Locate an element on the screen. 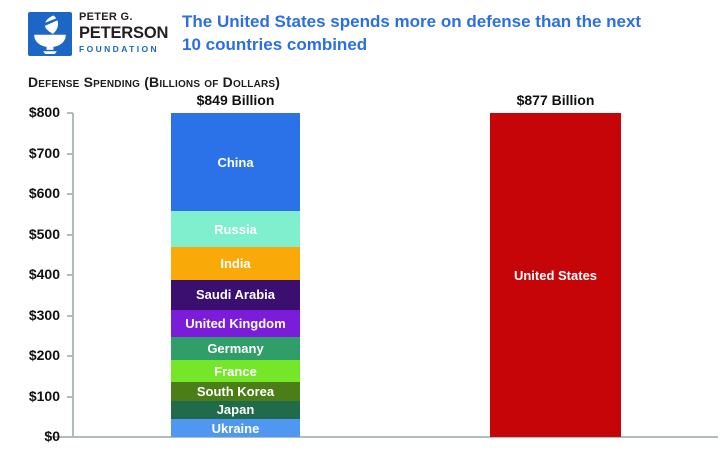  logo-line-peter-g: PETER G. is located at coordinates (106, 17).